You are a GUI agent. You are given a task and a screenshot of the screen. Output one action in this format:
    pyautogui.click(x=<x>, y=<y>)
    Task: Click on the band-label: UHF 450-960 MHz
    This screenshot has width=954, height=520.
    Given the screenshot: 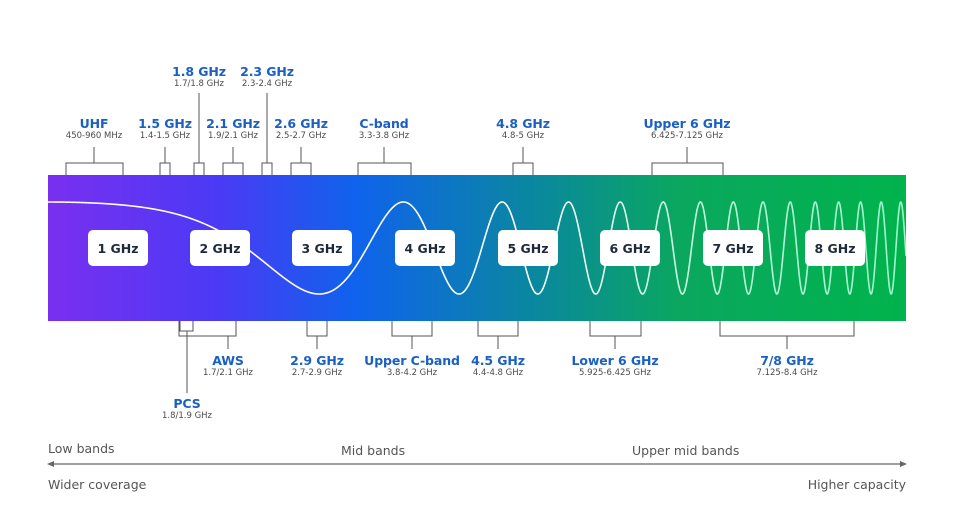 What is the action you would take?
    pyautogui.click(x=94, y=129)
    